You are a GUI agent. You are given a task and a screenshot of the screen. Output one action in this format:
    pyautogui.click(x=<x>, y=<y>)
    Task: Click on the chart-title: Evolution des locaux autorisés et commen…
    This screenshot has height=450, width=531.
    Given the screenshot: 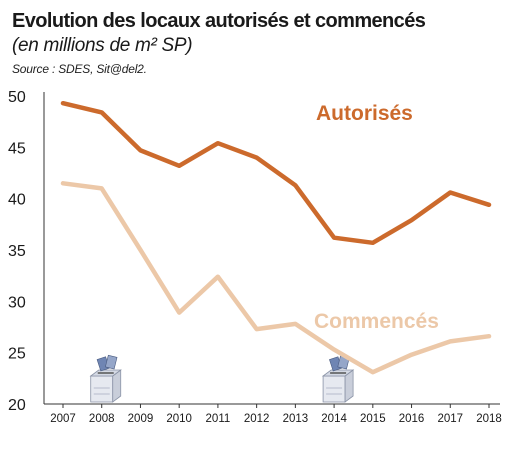 What is the action you would take?
    pyautogui.click(x=219, y=21)
    